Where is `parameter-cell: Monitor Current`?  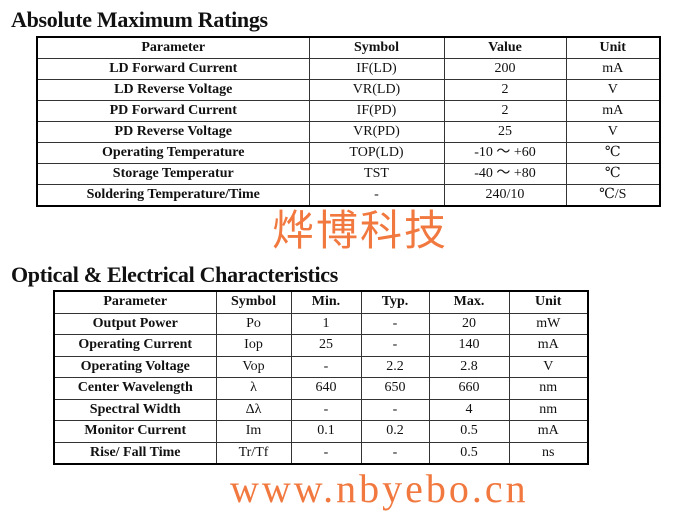
parameter-cell: Monitor Current is located at coordinates (135, 431).